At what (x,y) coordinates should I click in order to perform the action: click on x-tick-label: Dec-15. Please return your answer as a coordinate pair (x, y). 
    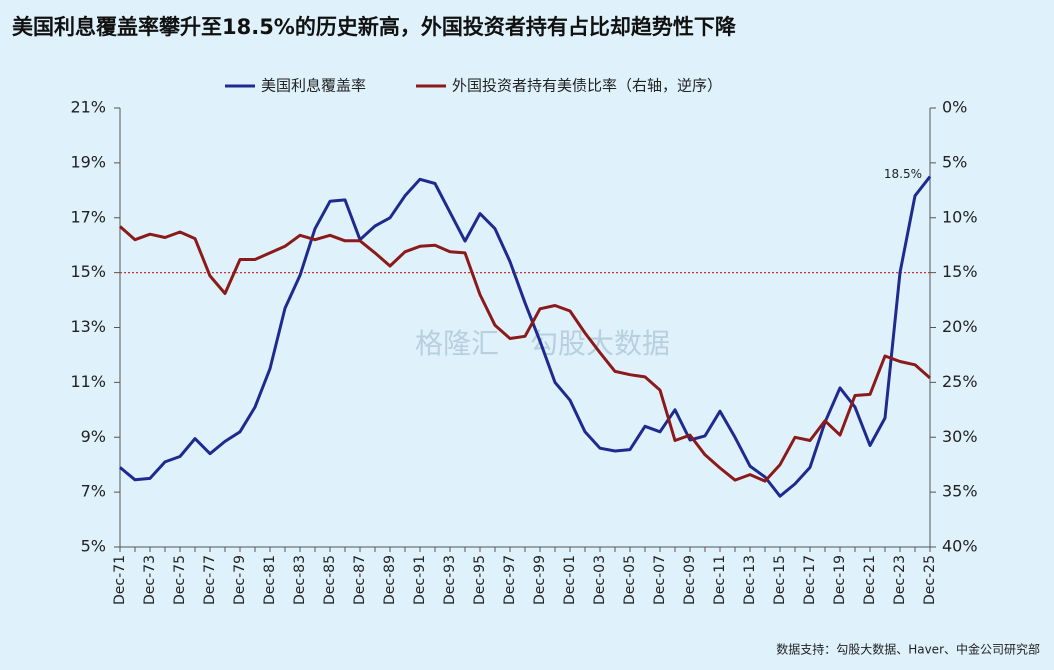
    Looking at the image, I should click on (780, 580).